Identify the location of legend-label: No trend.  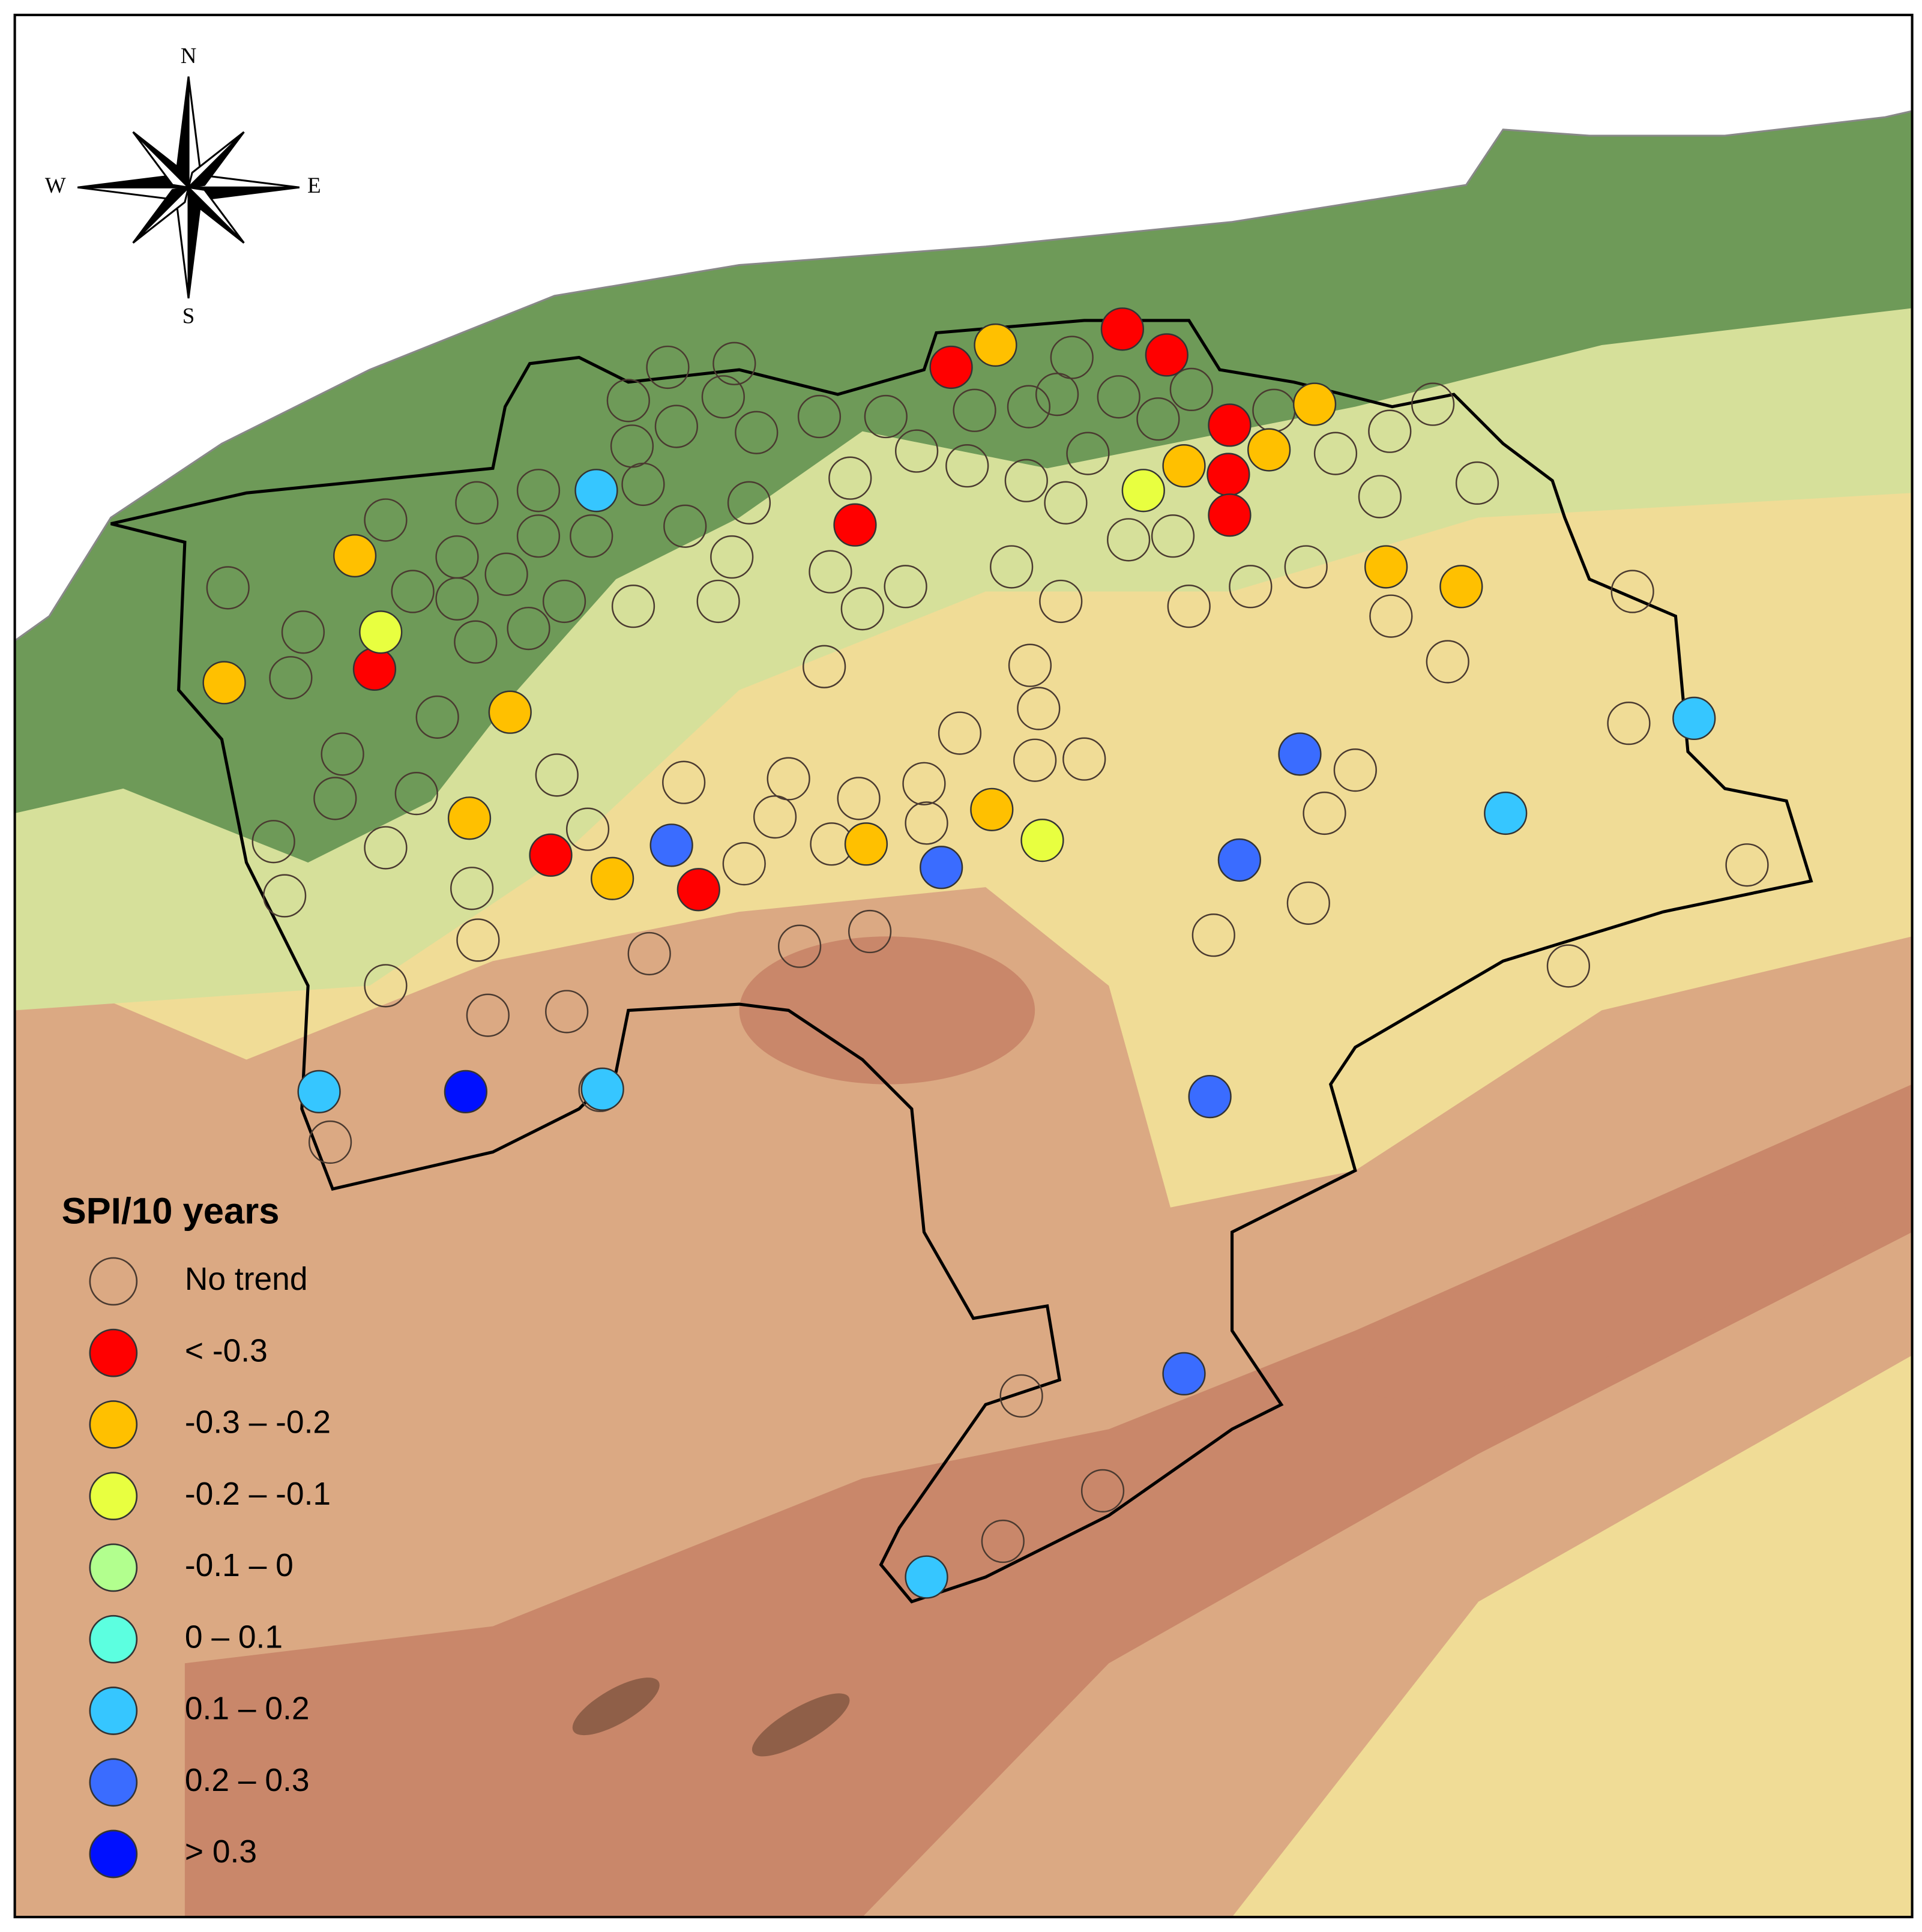
(246, 1279).